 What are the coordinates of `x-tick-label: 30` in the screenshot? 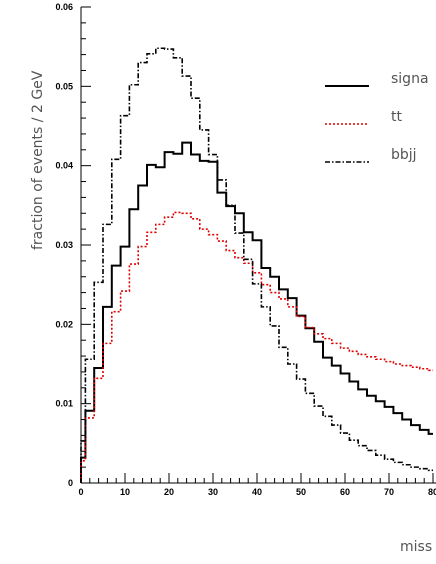 It's located at (213, 492).